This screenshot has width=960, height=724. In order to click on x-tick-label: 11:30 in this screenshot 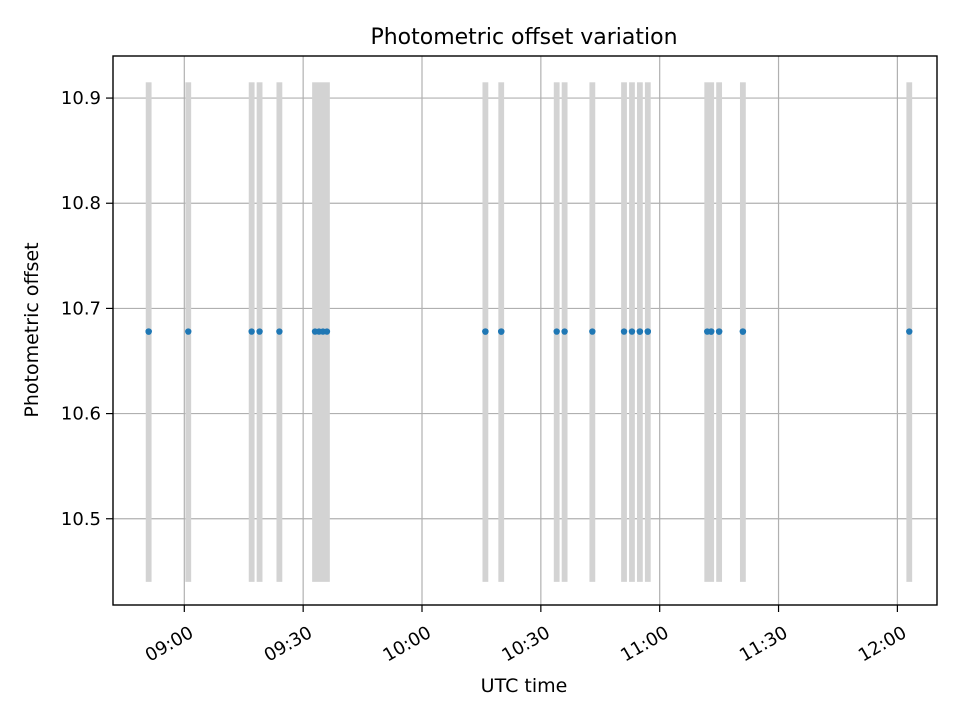, I will do `click(763, 644)`.